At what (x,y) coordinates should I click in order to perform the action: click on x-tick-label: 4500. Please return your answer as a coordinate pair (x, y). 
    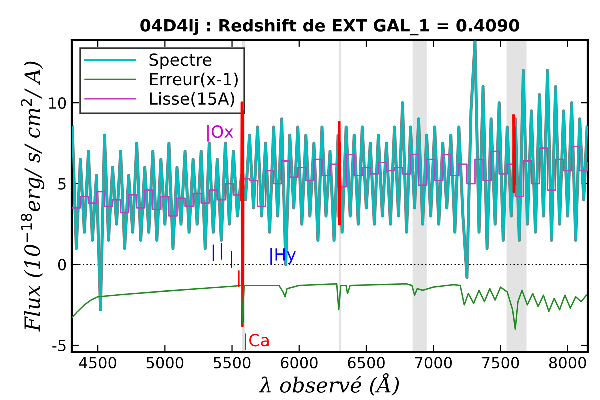
    Looking at the image, I should click on (97, 363).